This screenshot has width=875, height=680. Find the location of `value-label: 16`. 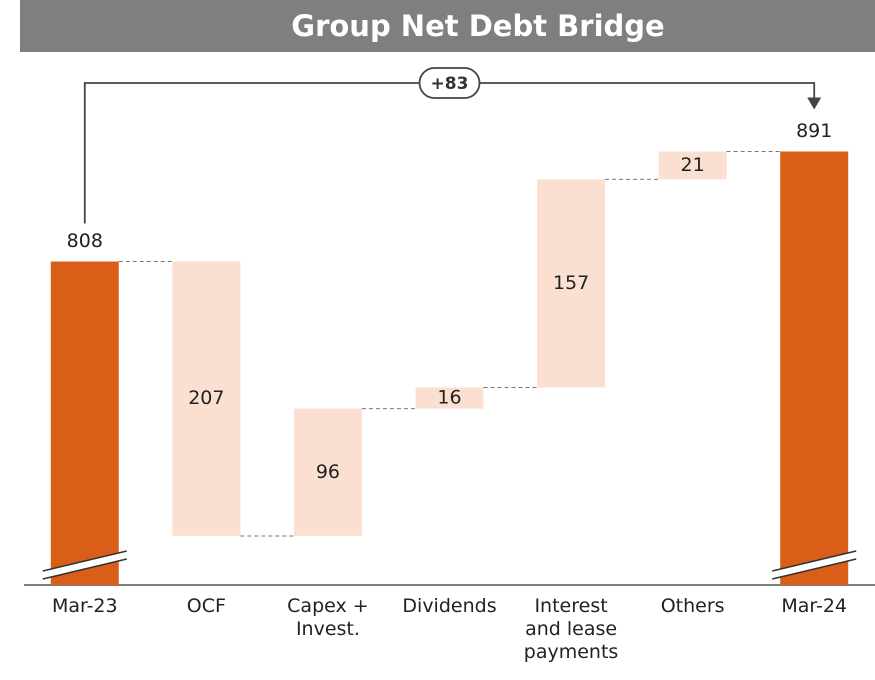

value-label: 16 is located at coordinates (449, 398).